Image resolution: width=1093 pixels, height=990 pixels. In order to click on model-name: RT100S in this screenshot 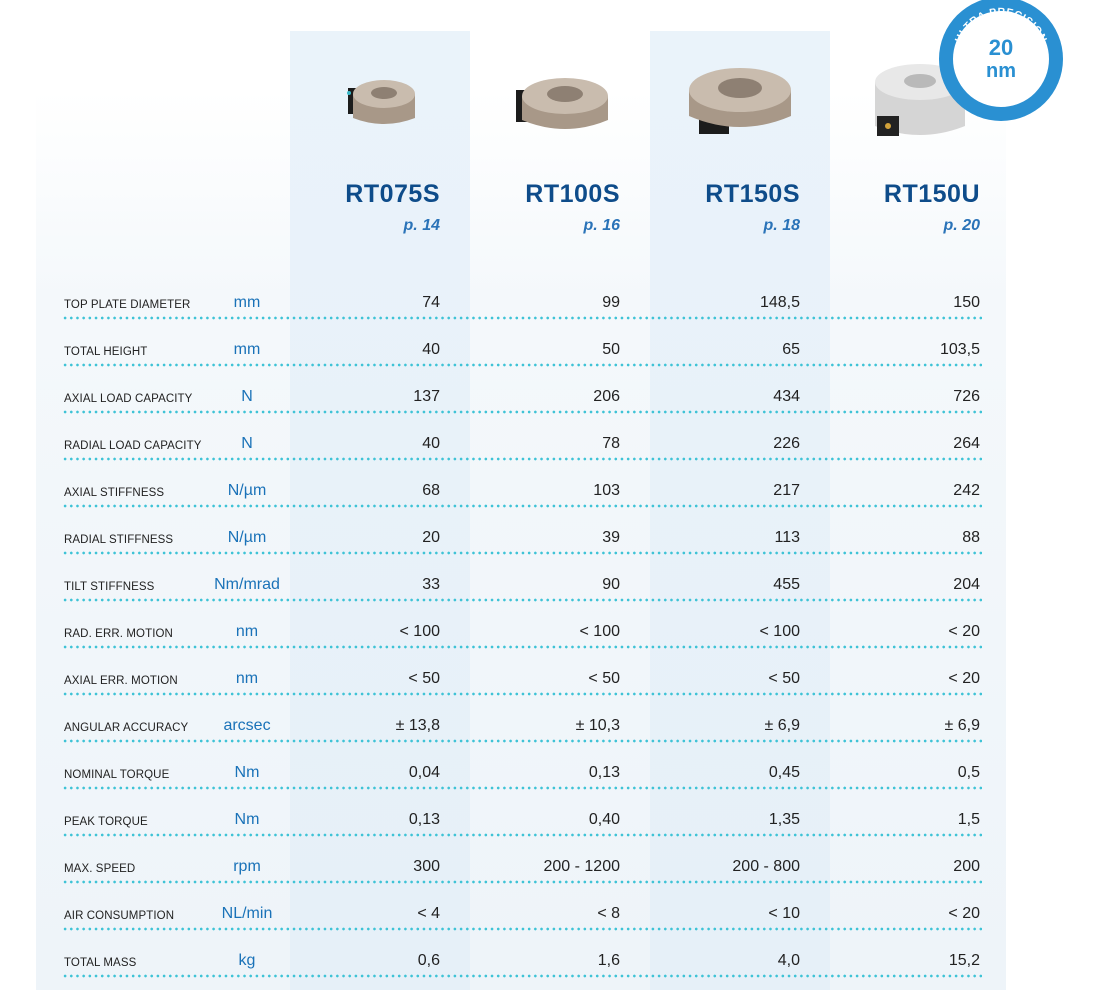, I will do `click(572, 194)`.